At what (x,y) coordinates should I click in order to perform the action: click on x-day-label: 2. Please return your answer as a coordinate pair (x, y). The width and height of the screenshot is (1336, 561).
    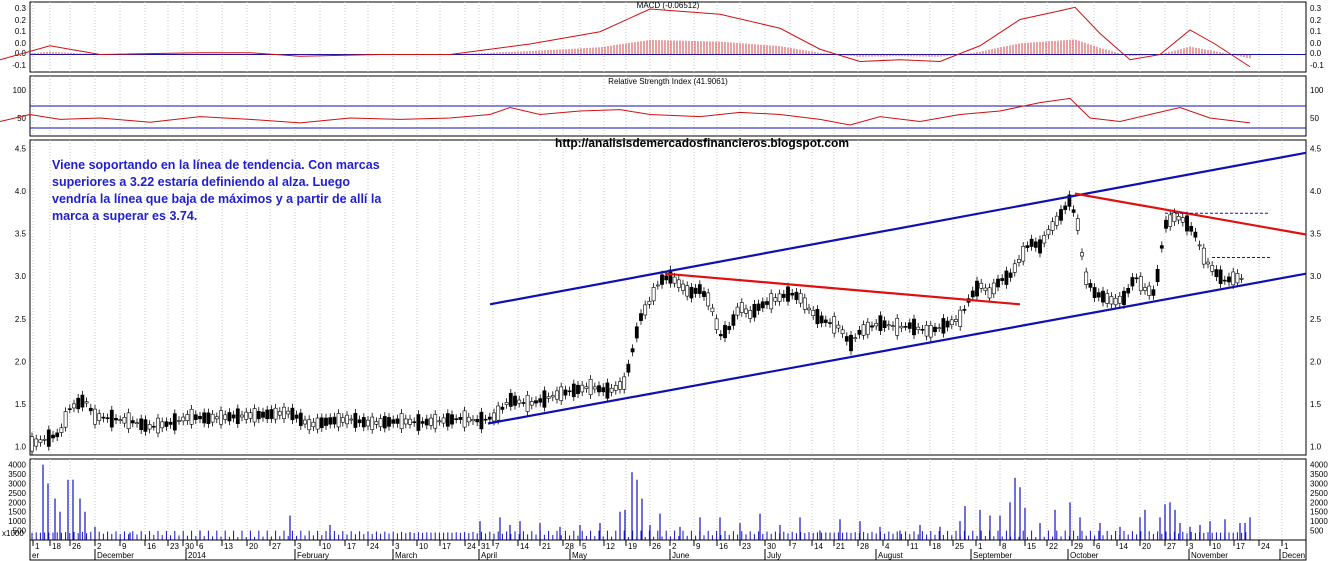
    Looking at the image, I should click on (674, 546).